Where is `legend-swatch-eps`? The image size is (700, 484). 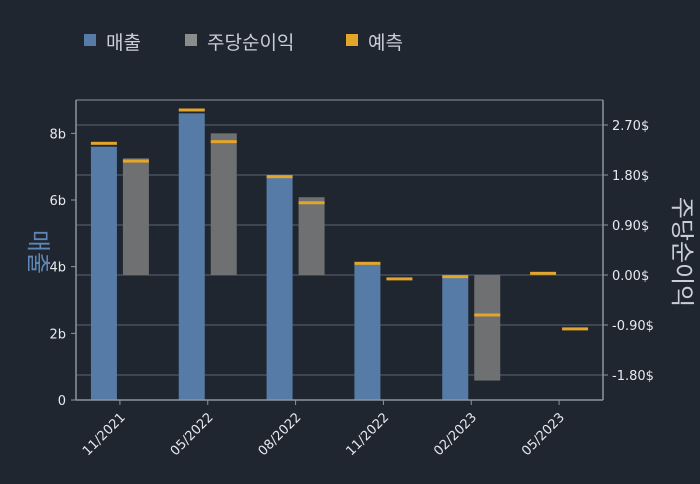
legend-swatch-eps is located at coordinates (191, 40).